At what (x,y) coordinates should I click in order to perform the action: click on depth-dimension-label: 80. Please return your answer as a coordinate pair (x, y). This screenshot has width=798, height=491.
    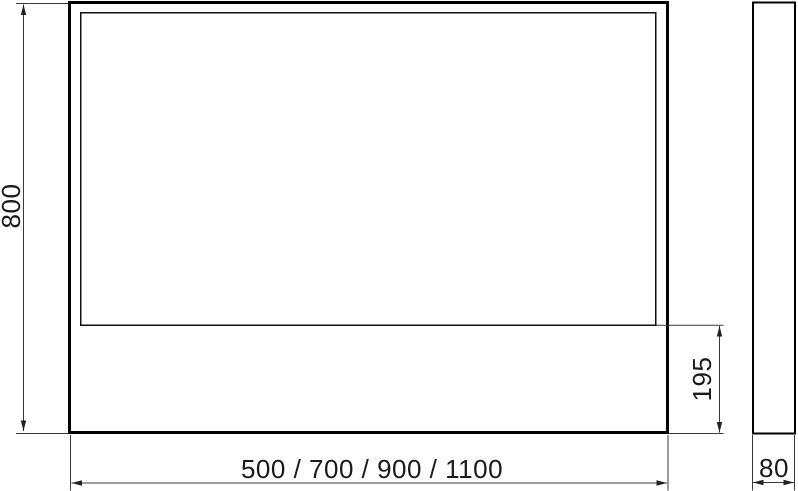
    Looking at the image, I should click on (774, 468).